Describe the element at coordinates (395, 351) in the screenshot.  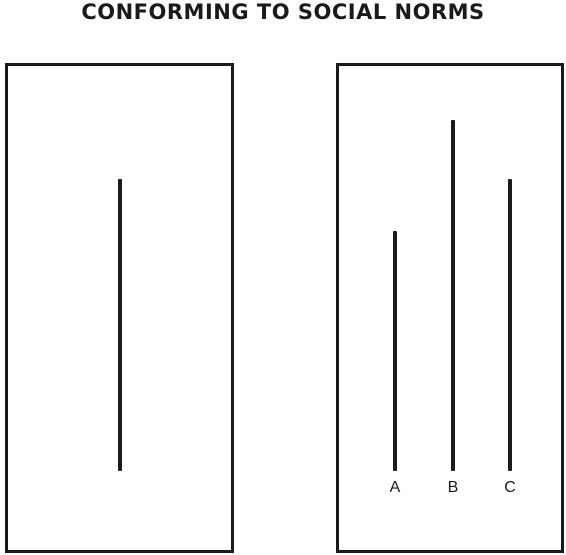
I see `comparison-line-a` at that location.